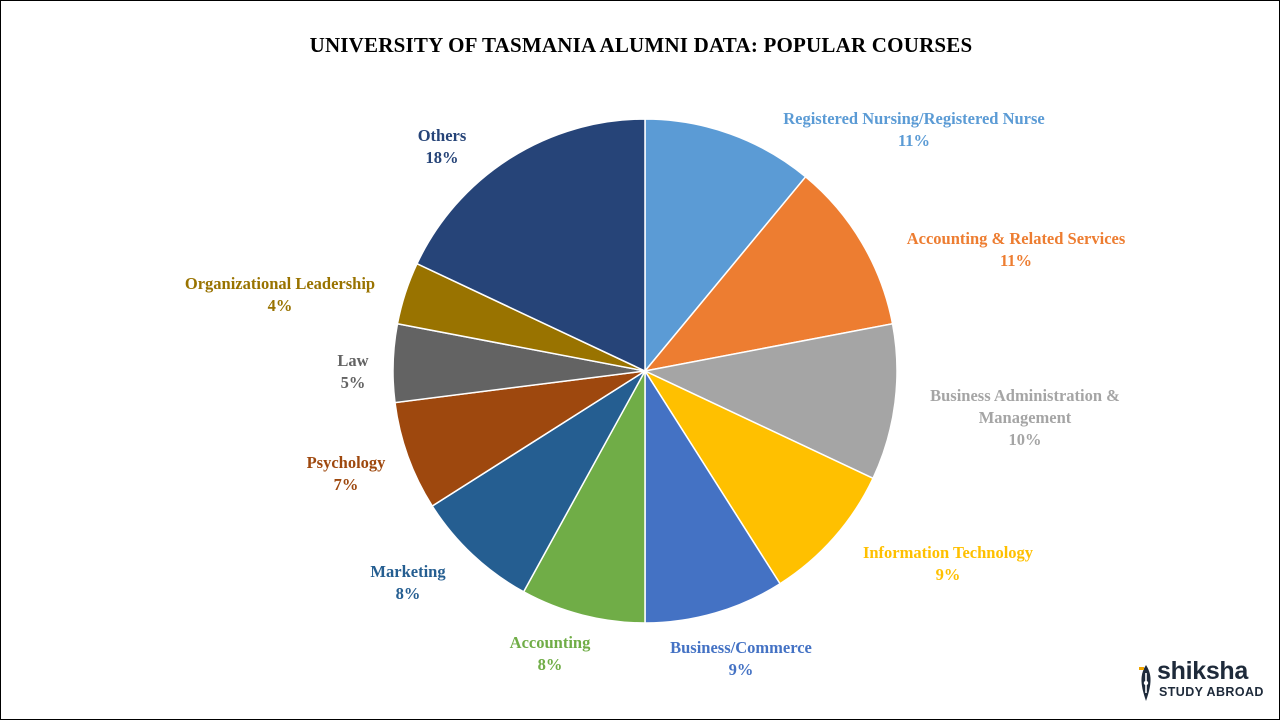 The width and height of the screenshot is (1280, 721). I want to click on slice-name: Psychology, so click(346, 462).